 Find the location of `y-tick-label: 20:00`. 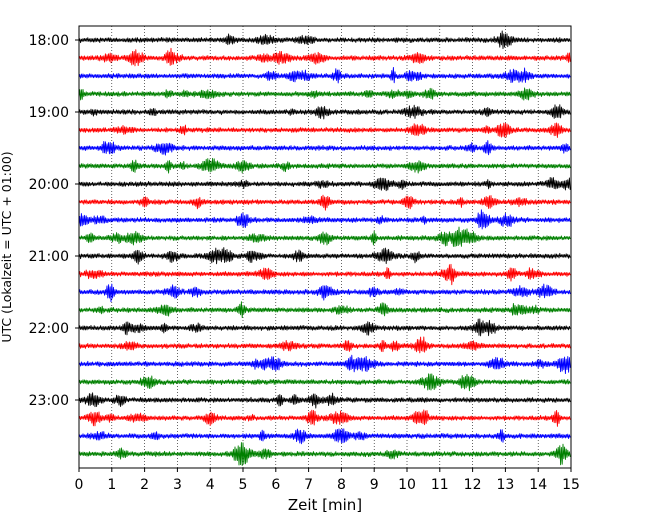

y-tick-label: 20:00 is located at coordinates (49, 185).